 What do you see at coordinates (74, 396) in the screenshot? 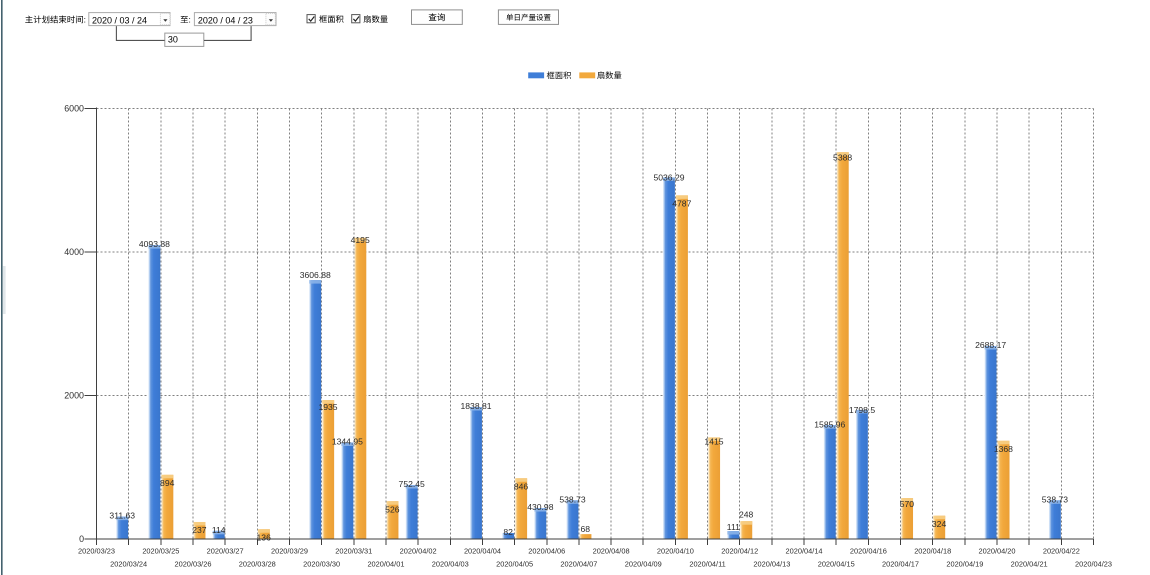
I see `svg-text: 2000` at bounding box center [74, 396].